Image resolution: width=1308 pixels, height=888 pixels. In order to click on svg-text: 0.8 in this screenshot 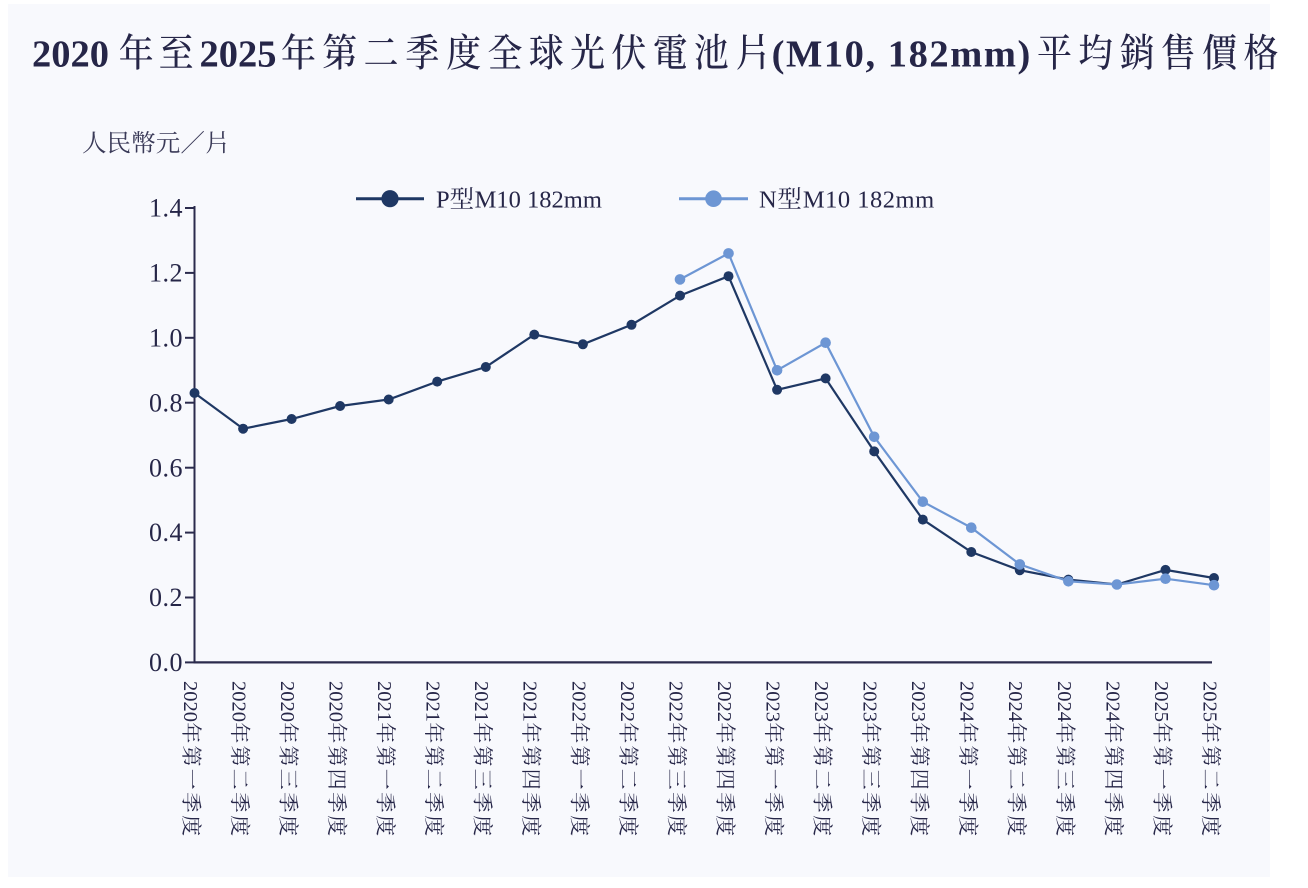, I will do `click(166, 402)`.